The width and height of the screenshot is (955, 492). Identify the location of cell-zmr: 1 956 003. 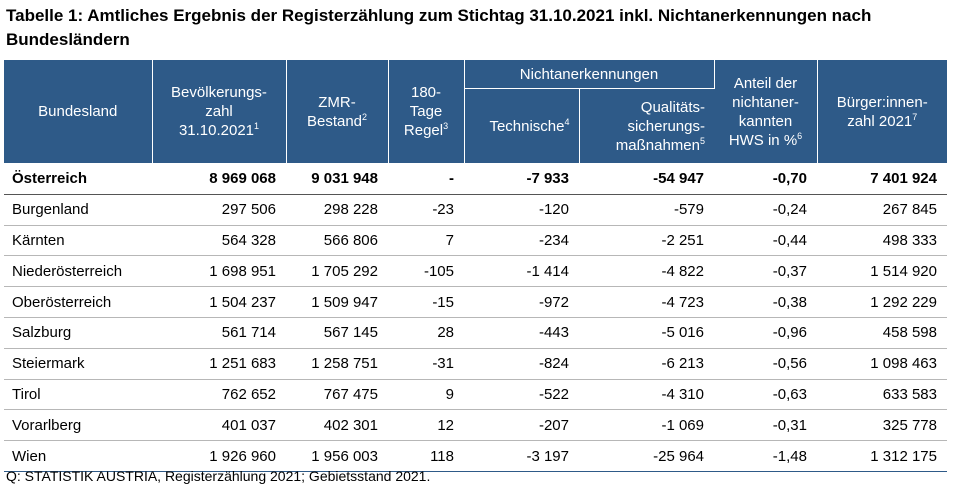
(337, 456).